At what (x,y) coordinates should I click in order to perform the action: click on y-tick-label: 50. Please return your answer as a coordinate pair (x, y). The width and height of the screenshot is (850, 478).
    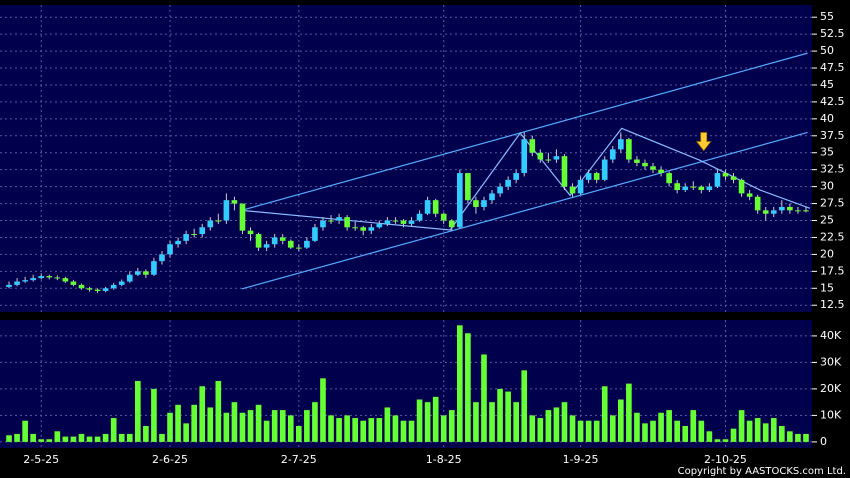
    Looking at the image, I should click on (827, 50).